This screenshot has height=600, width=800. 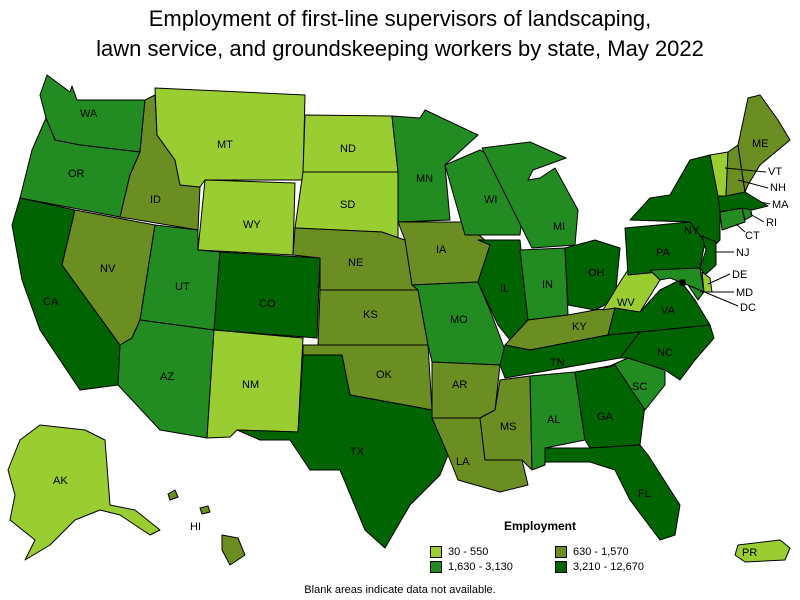 I want to click on state-PR, so click(x=762, y=551).